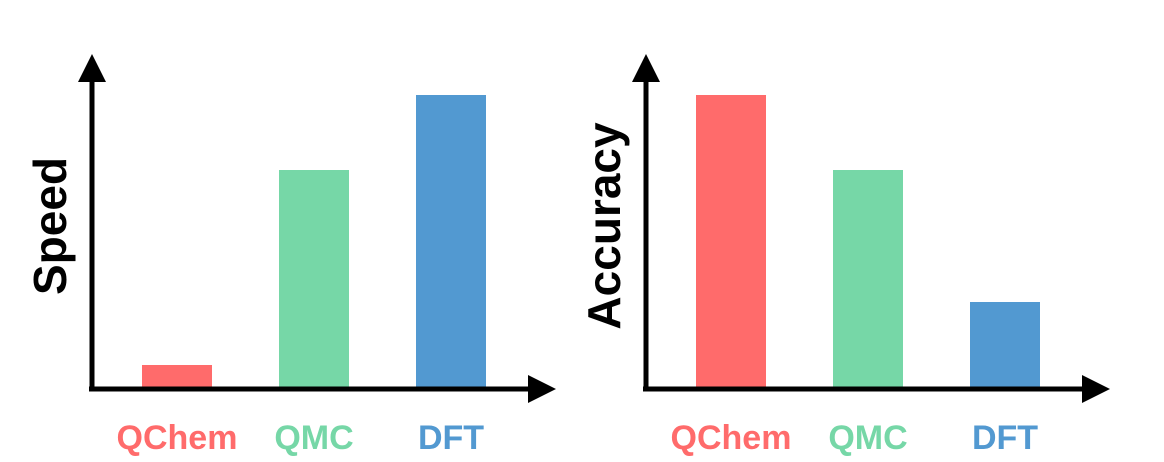 The height and width of the screenshot is (462, 1164). I want to click on accuracy-bar-qchem, so click(731, 242).